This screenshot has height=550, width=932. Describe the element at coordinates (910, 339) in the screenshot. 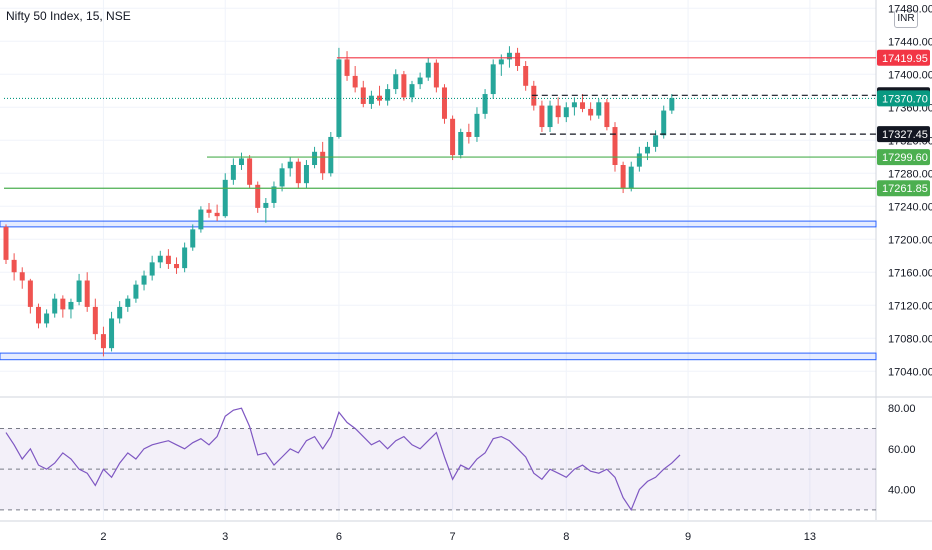

I see `price-tick-label: 17080.00` at that location.